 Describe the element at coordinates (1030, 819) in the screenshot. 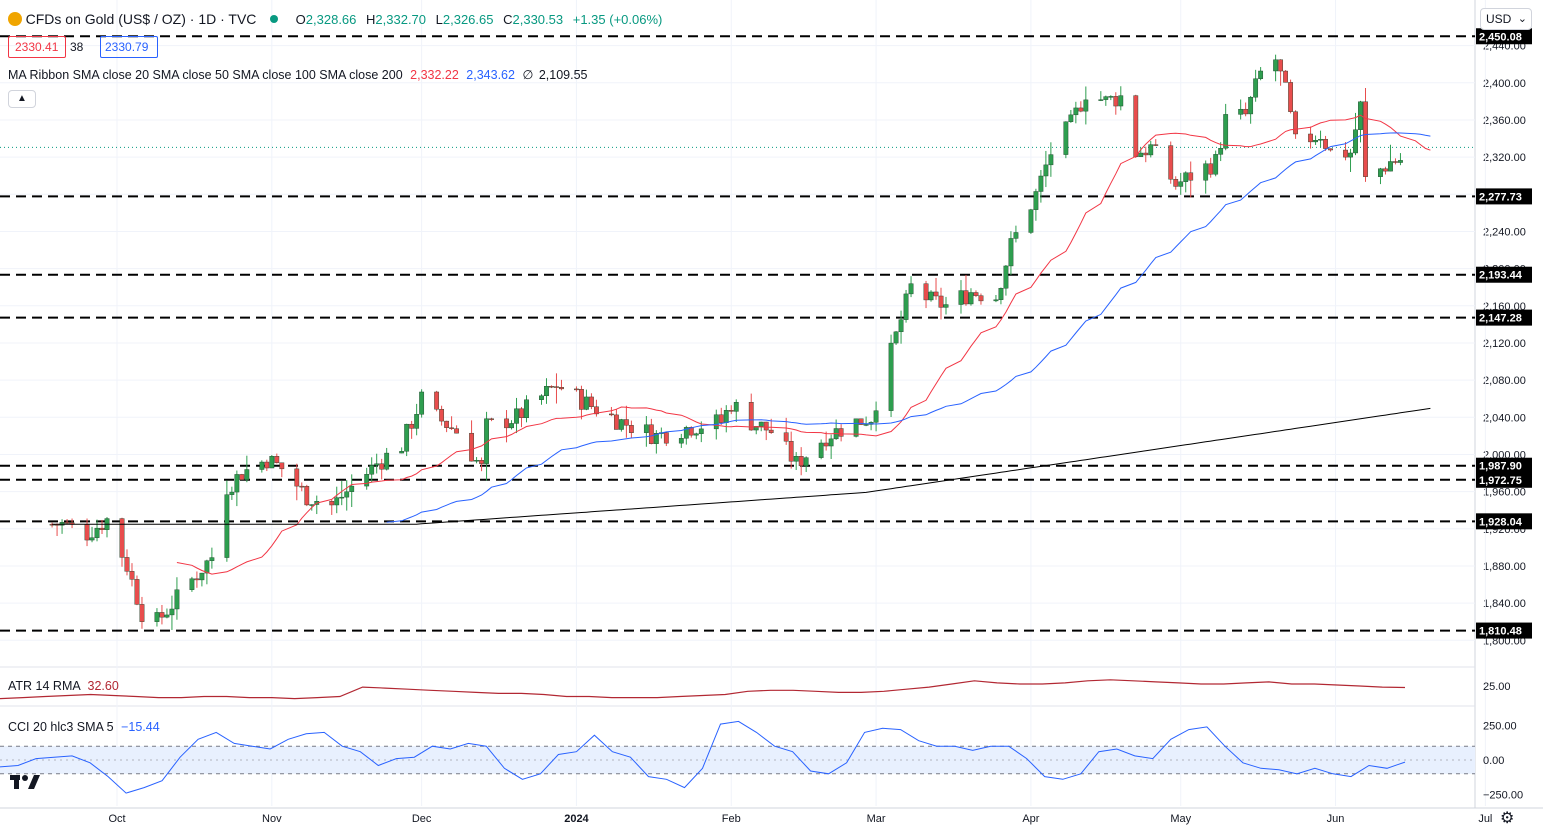

I see `x-tick-label: Apr` at that location.